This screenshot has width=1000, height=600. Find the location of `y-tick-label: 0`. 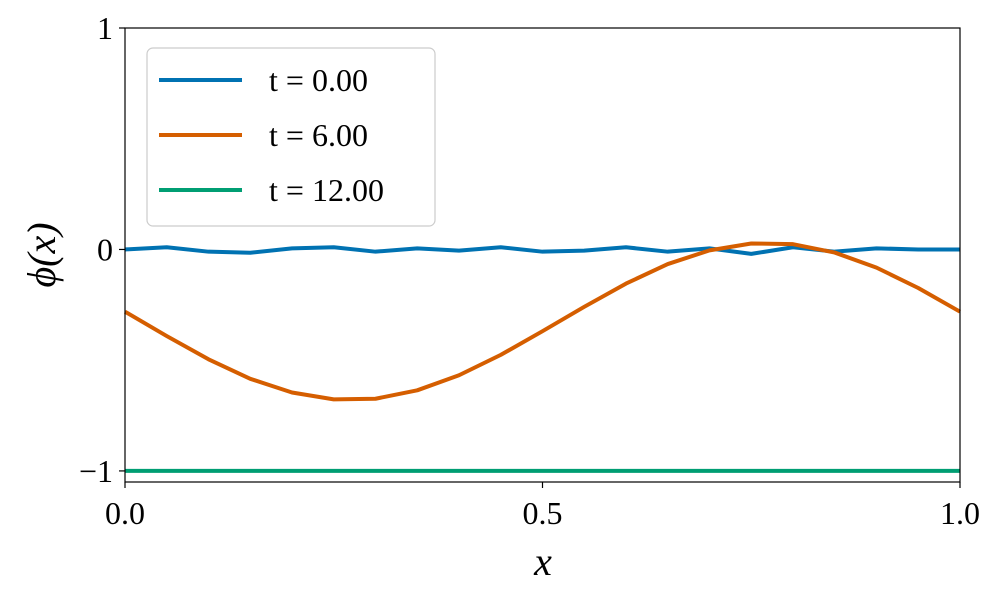

y-tick-label: 0 is located at coordinates (105, 249).